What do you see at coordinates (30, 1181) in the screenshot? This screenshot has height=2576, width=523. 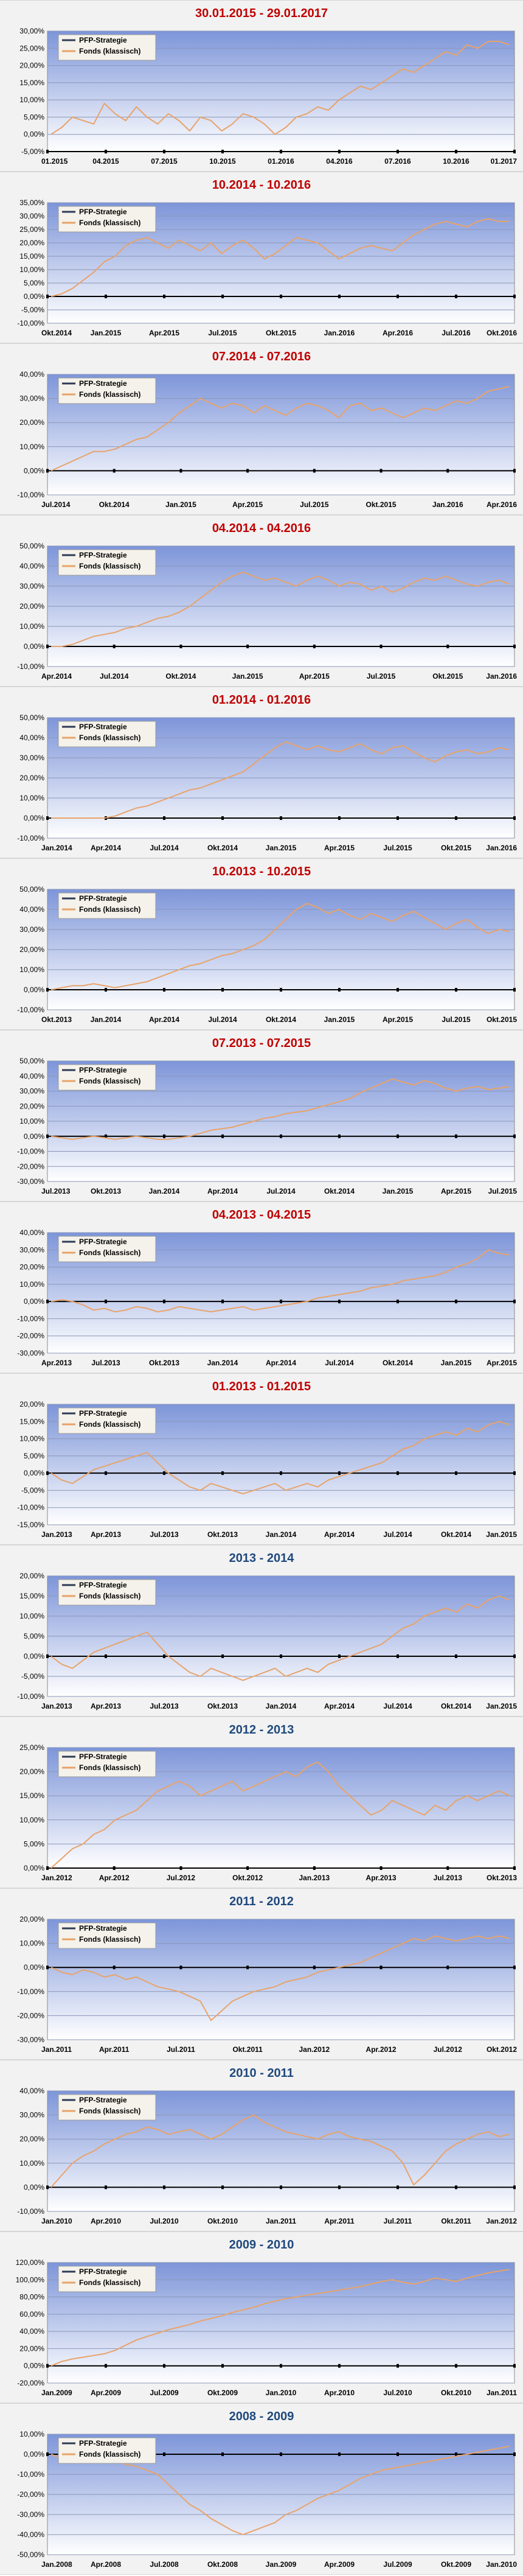 I see `y-tick-label: -30,00%` at bounding box center [30, 1181].